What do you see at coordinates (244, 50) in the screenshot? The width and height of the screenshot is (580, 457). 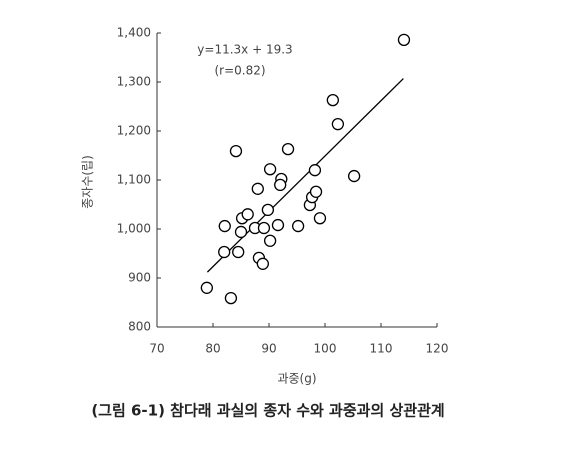 I see `annotation: y=11.3x + 19.3` at bounding box center [244, 50].